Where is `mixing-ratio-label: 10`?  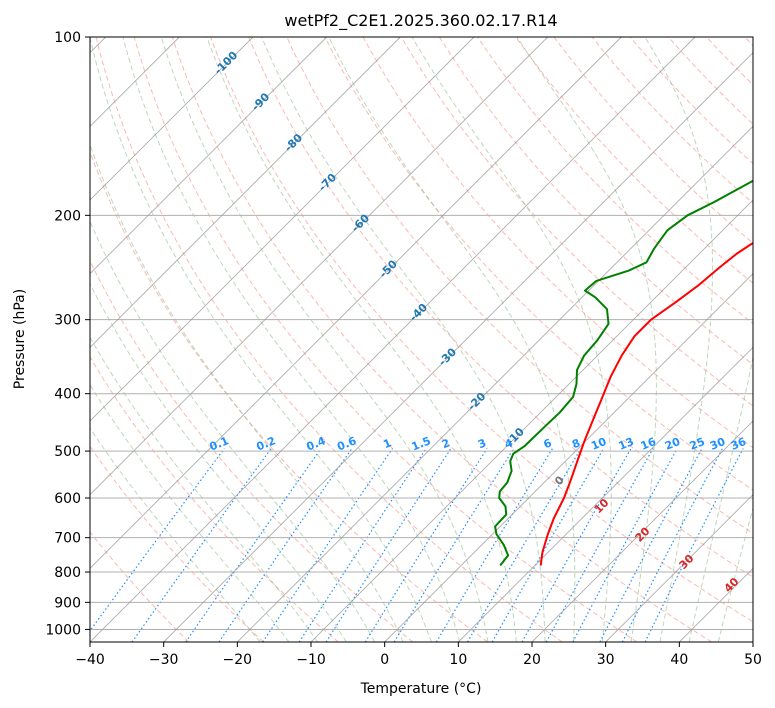 mixing-ratio-label: 10 is located at coordinates (598, 444).